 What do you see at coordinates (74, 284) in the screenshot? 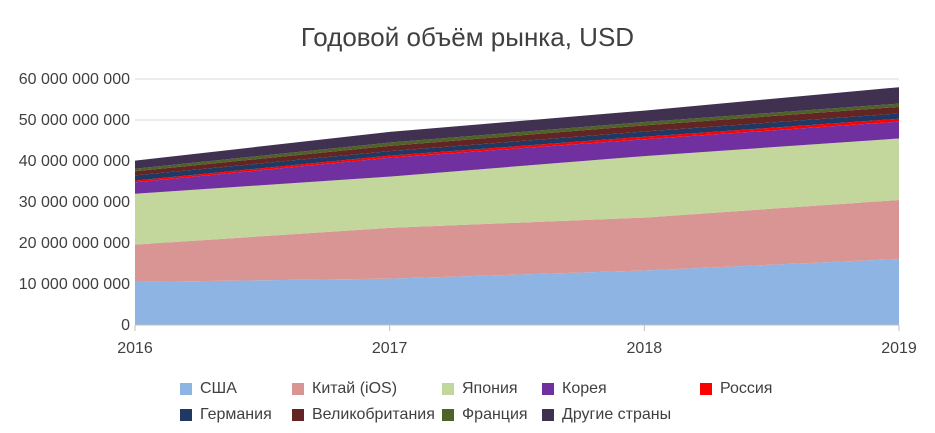
I see `y-tick-label: 10 000 000 000` at bounding box center [74, 284].